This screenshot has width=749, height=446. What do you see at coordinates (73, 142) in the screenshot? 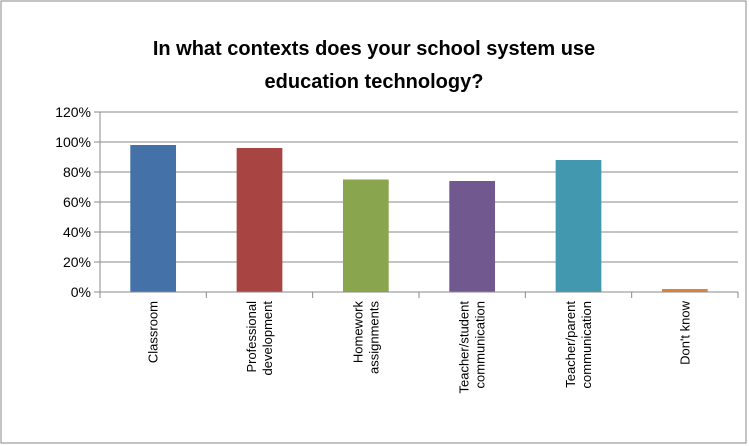
I see `y-tick-label: 100%` at bounding box center [73, 142].